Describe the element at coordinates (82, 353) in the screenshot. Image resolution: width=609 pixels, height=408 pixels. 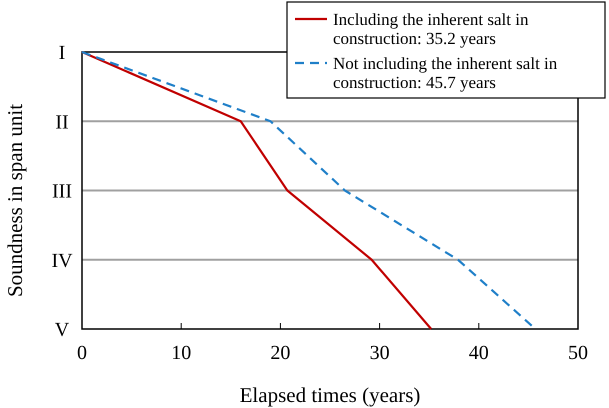
I see `x-tick-label: 0` at that location.